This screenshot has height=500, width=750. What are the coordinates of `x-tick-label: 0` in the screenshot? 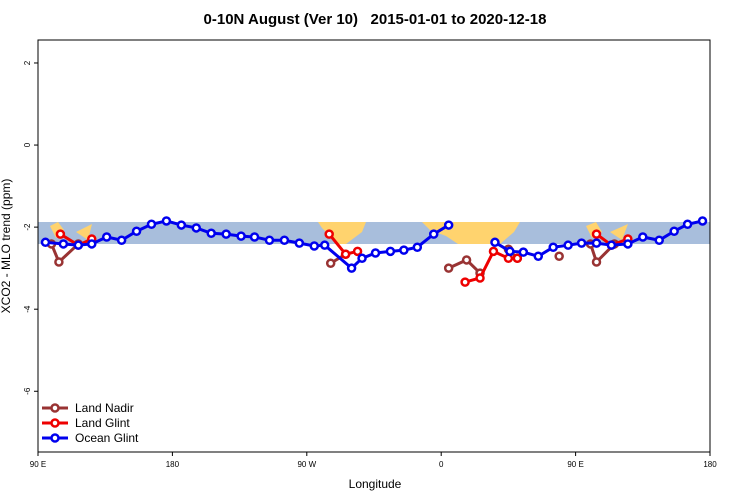 It's located at (441, 464).